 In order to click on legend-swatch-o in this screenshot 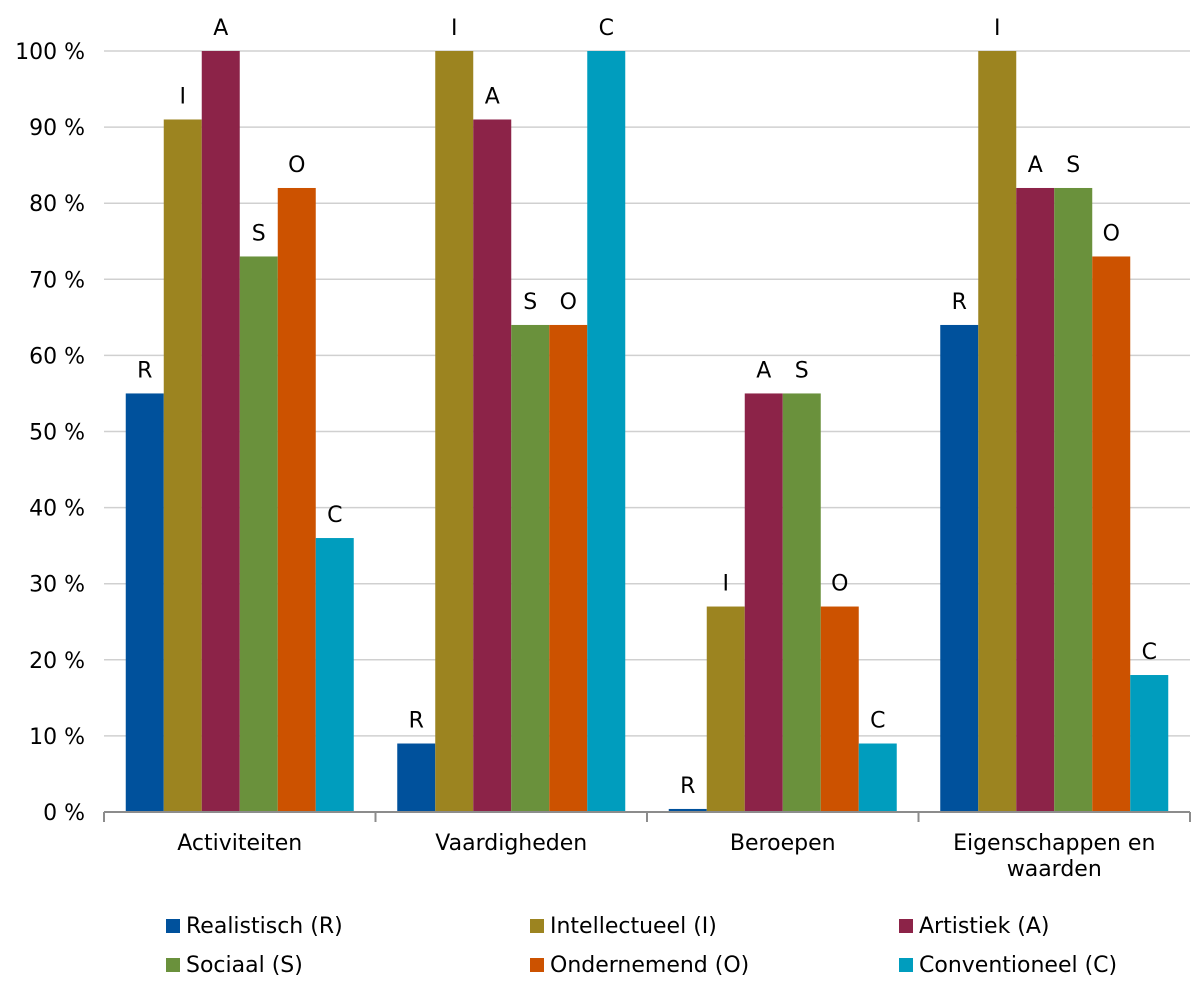, I will do `click(537, 965)`.